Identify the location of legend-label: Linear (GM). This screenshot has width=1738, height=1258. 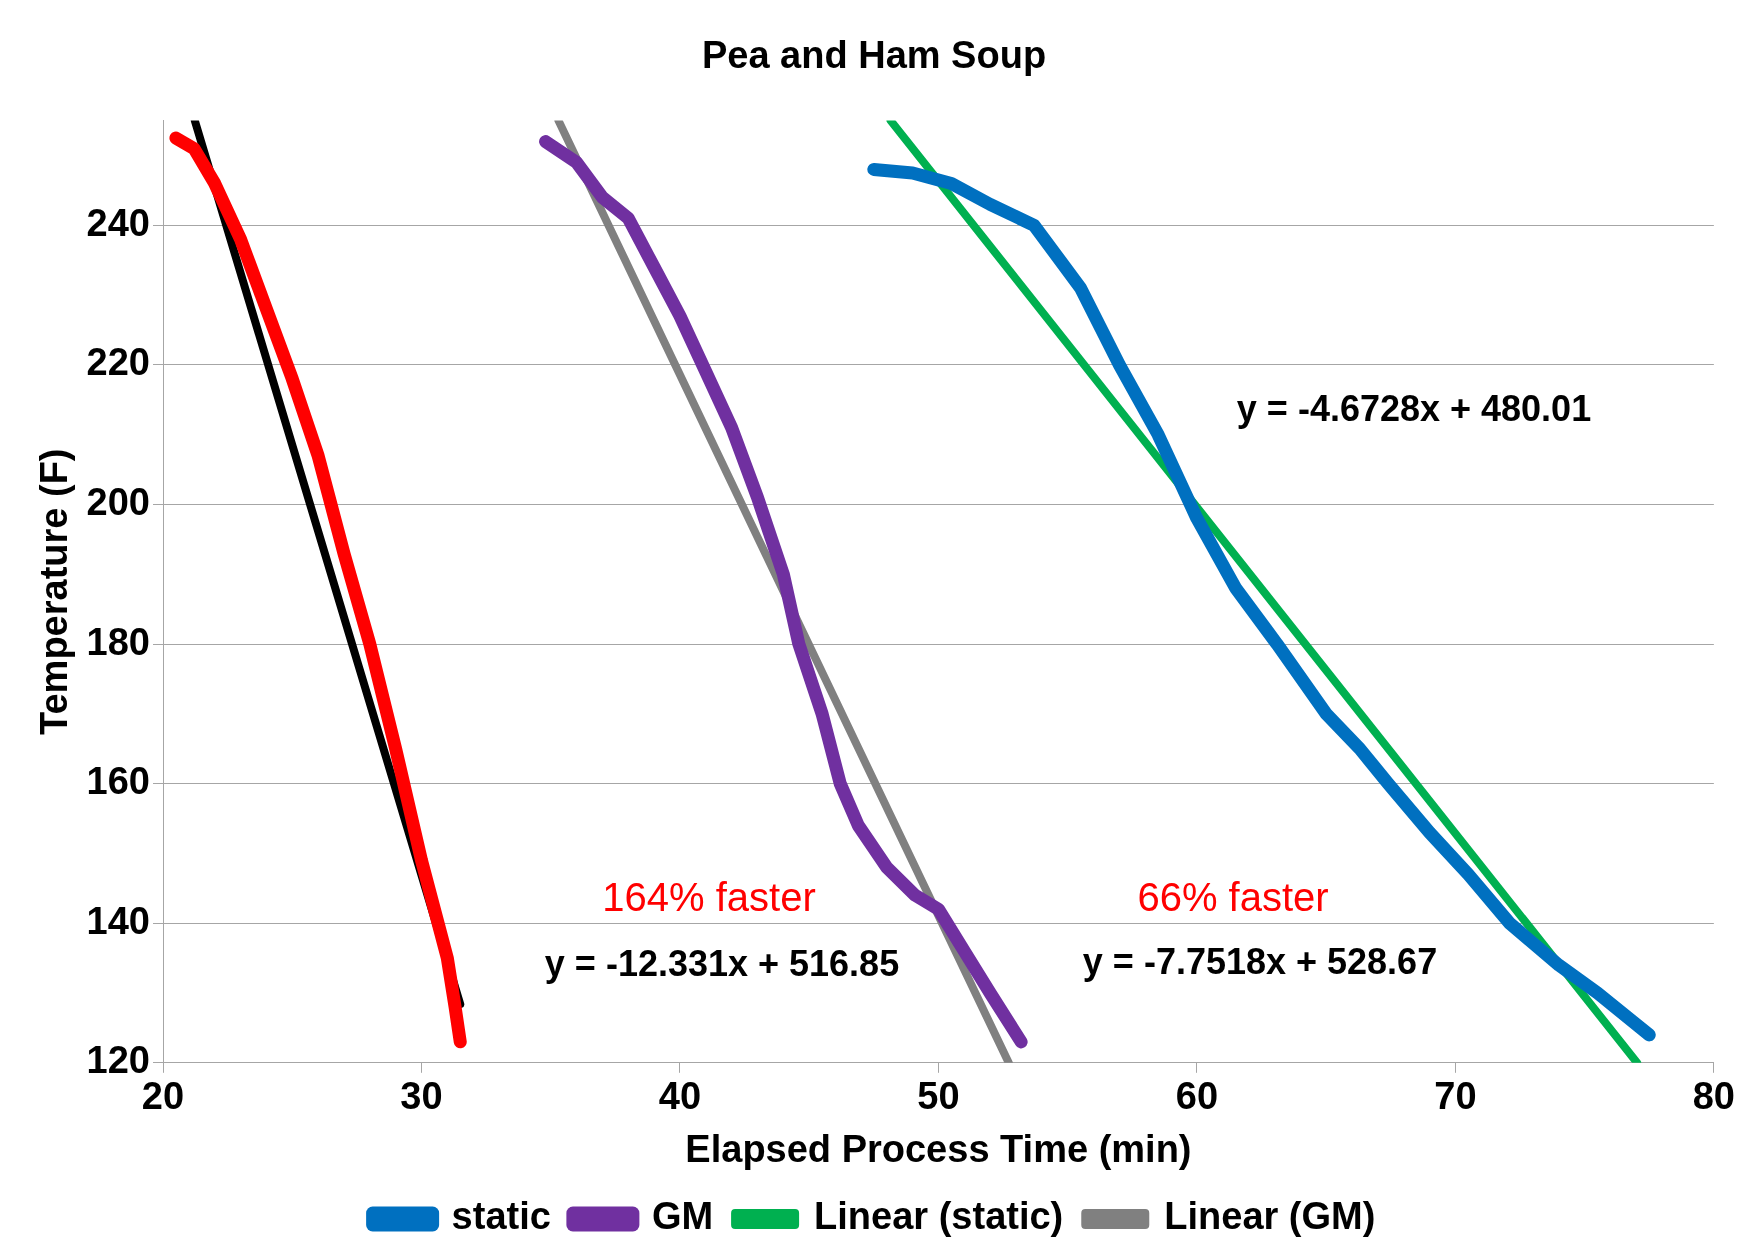
(1270, 1216).